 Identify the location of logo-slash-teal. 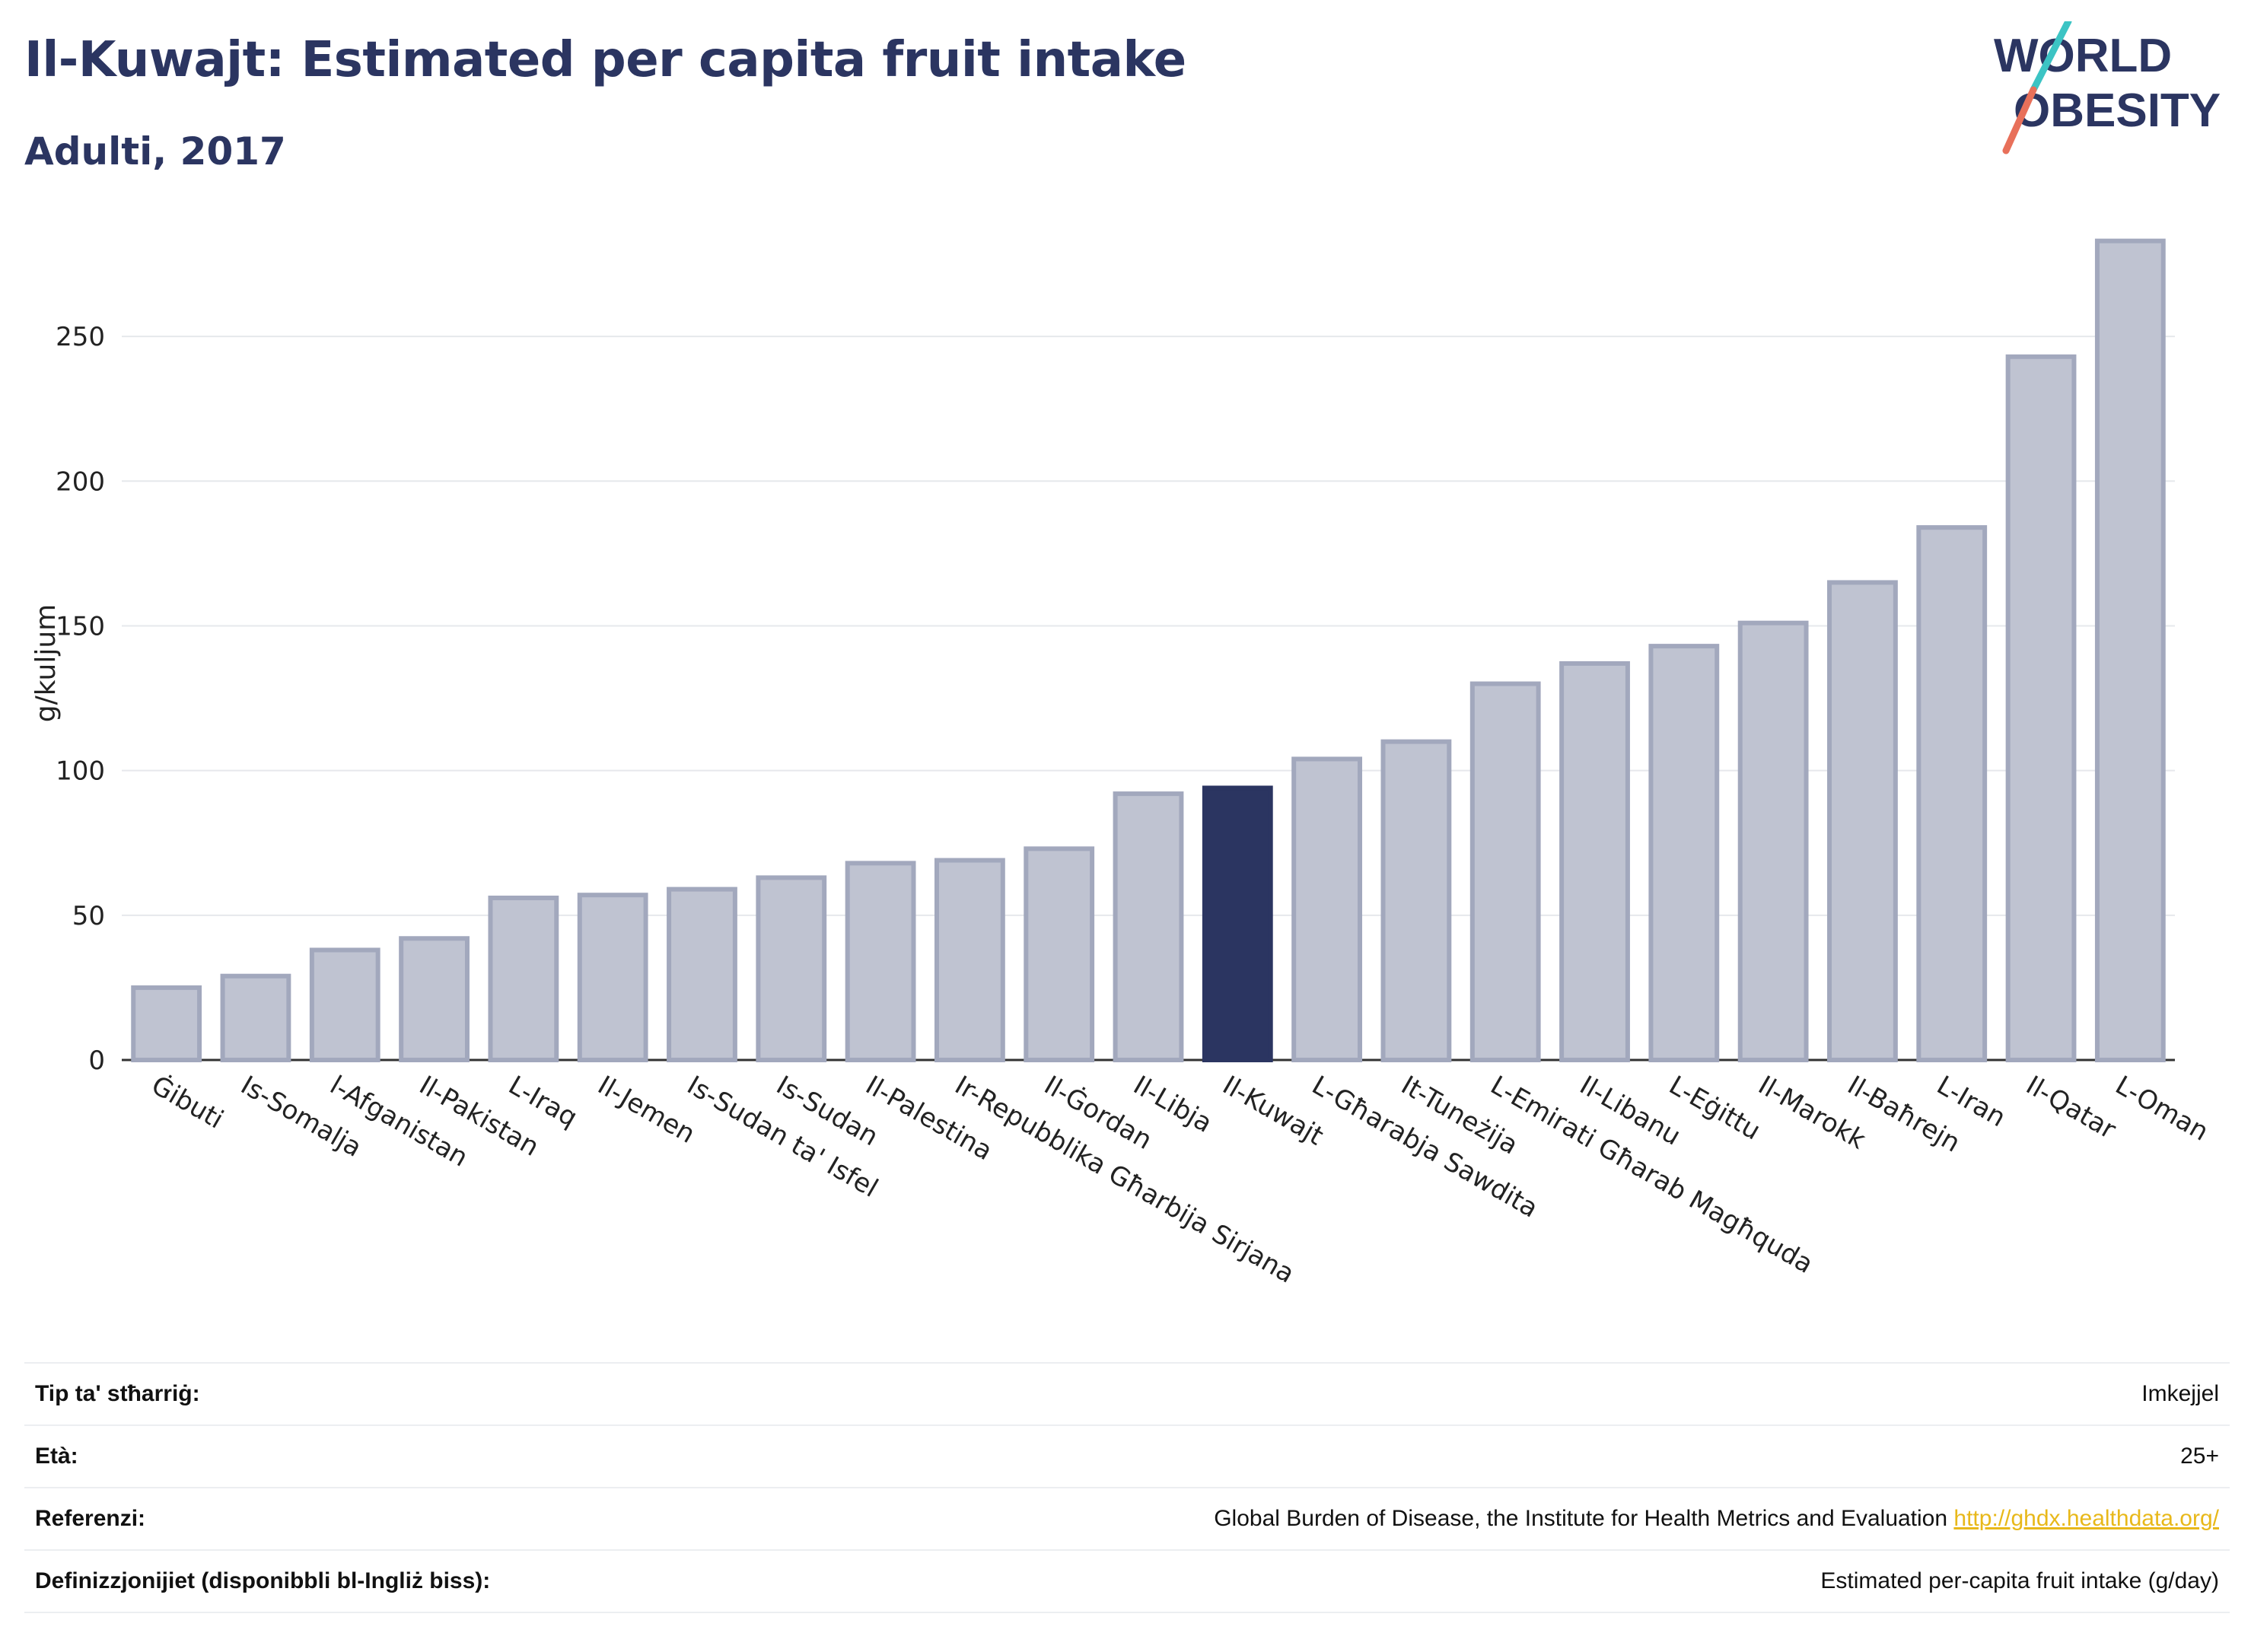
(2051, 58).